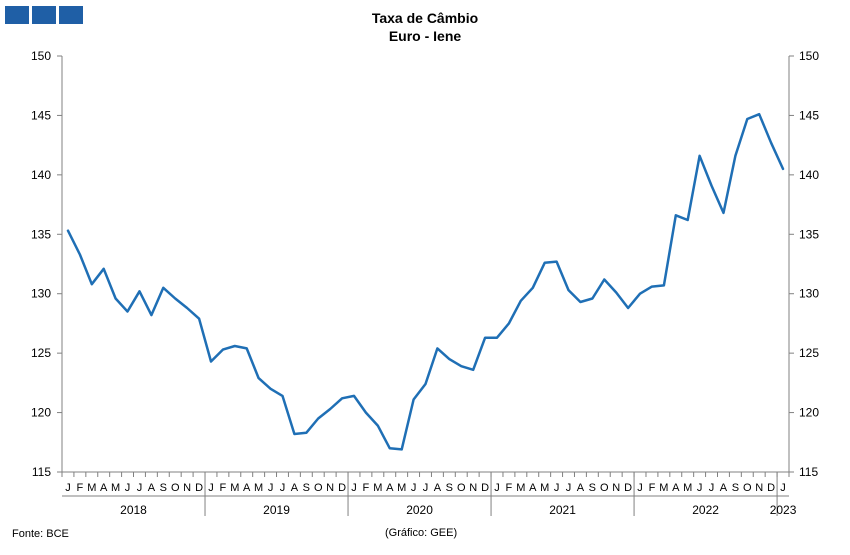  What do you see at coordinates (419, 510) in the screenshot?
I see `x-year-label: 2020` at bounding box center [419, 510].